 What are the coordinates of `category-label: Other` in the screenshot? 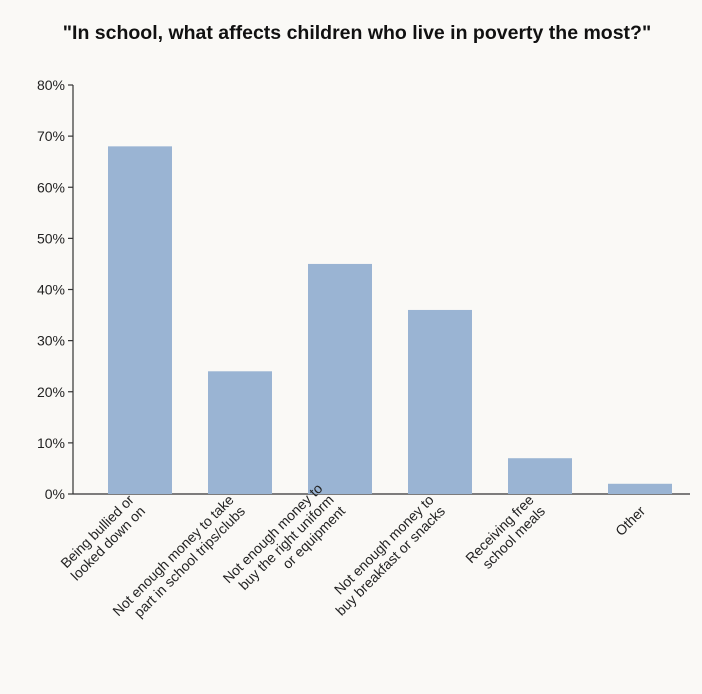 It's located at (630, 521).